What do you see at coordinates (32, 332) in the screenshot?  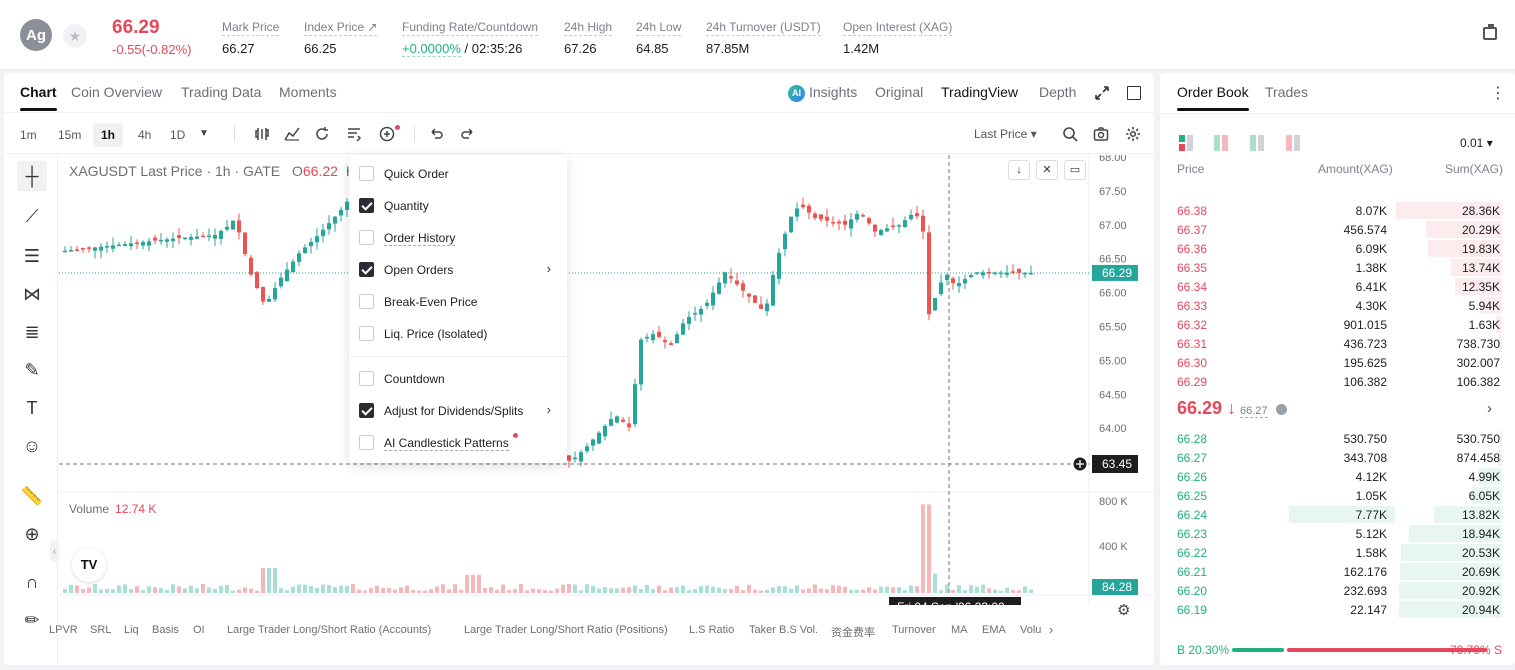 I see `fib-icon: ≣` at bounding box center [32, 332].